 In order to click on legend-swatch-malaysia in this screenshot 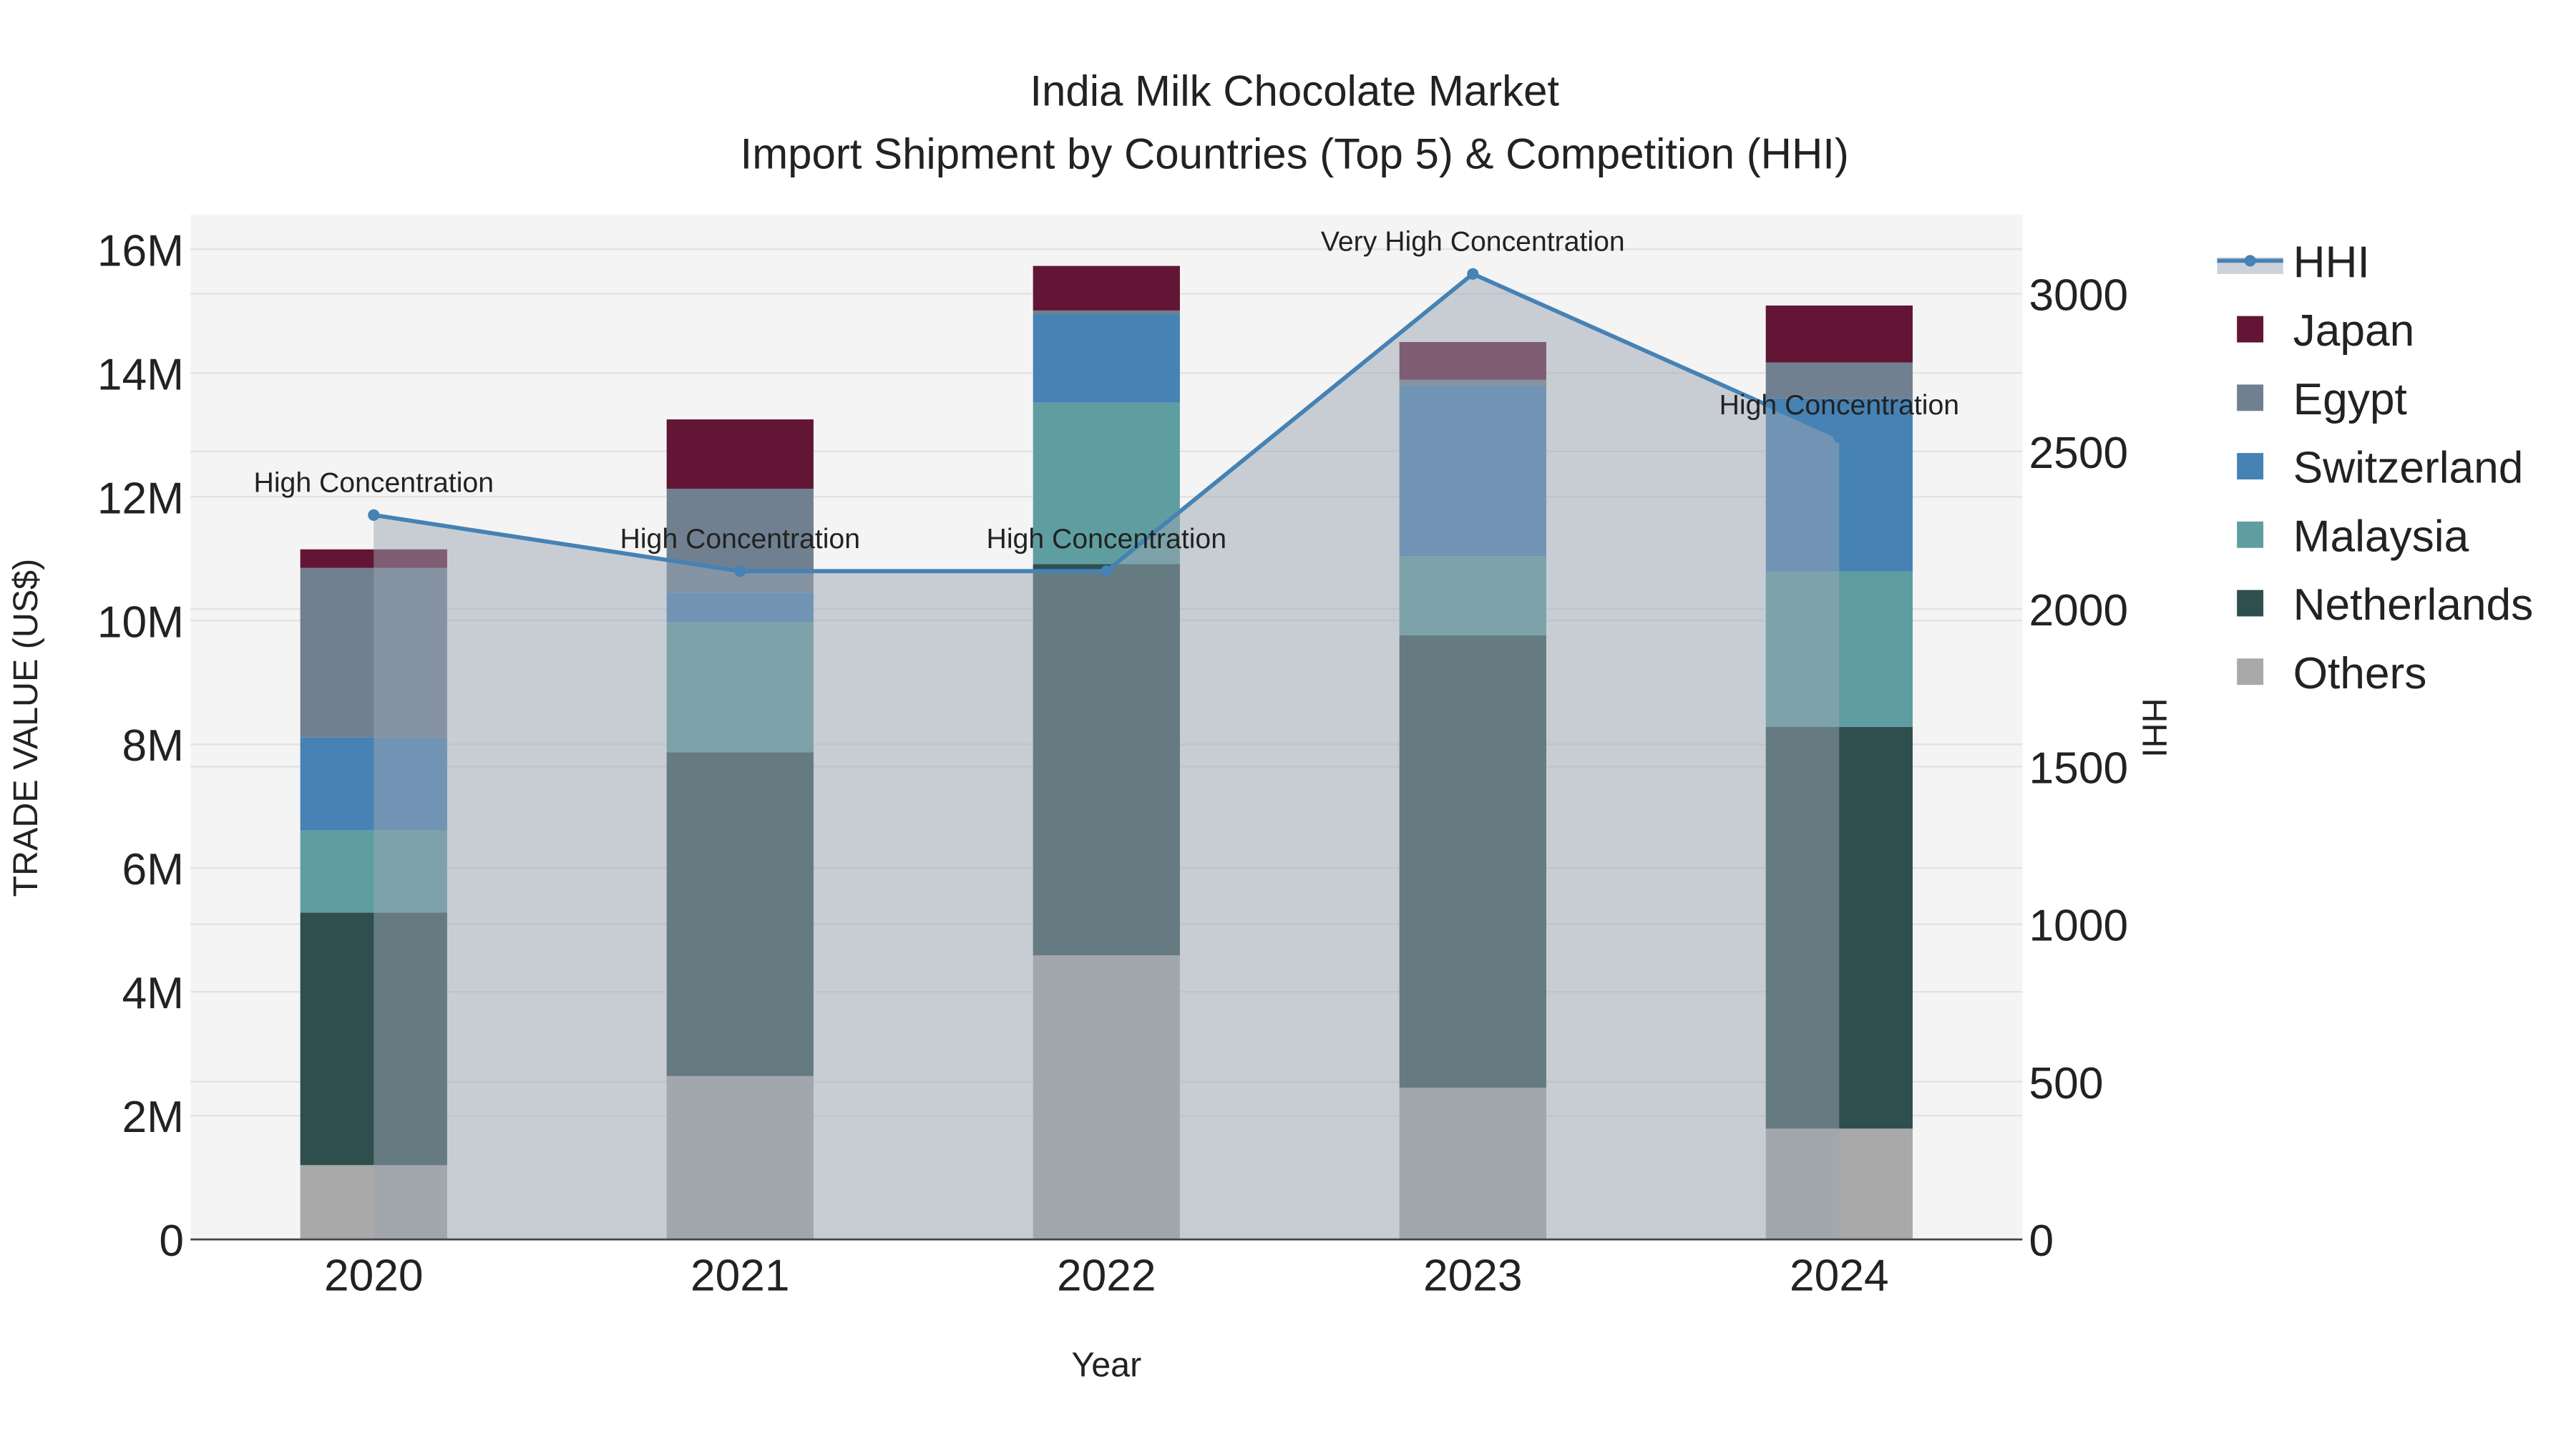, I will do `click(2250, 534)`.